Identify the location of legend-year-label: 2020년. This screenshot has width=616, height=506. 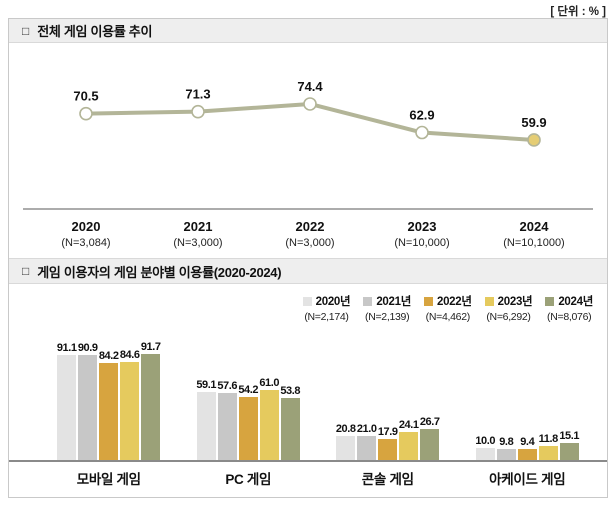
(333, 302).